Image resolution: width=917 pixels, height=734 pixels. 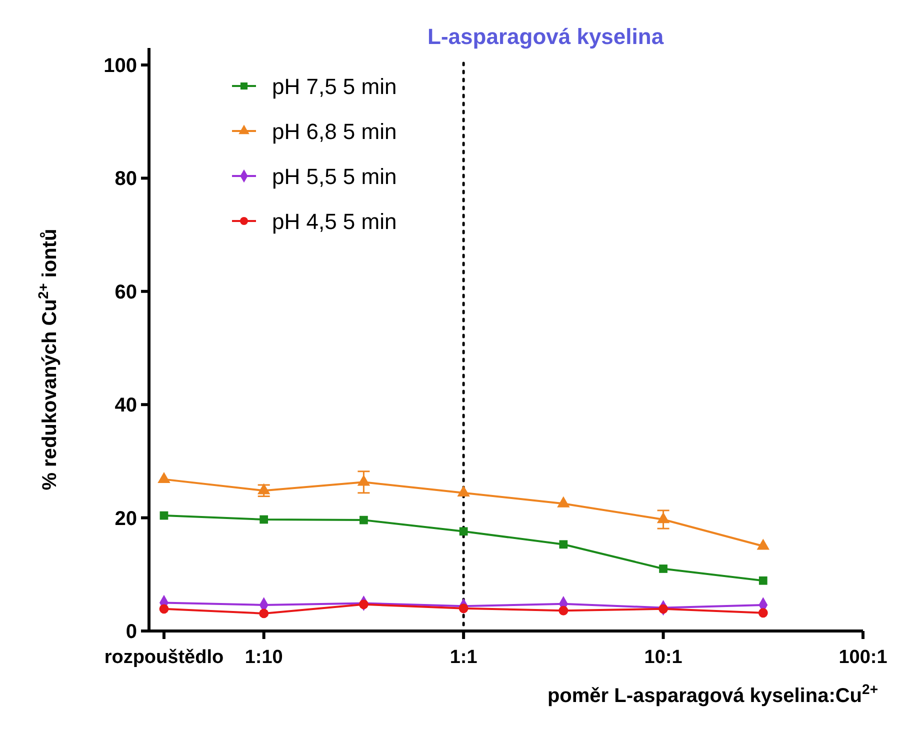 I want to click on x-tick-label: 1:10, so click(x=263, y=657).